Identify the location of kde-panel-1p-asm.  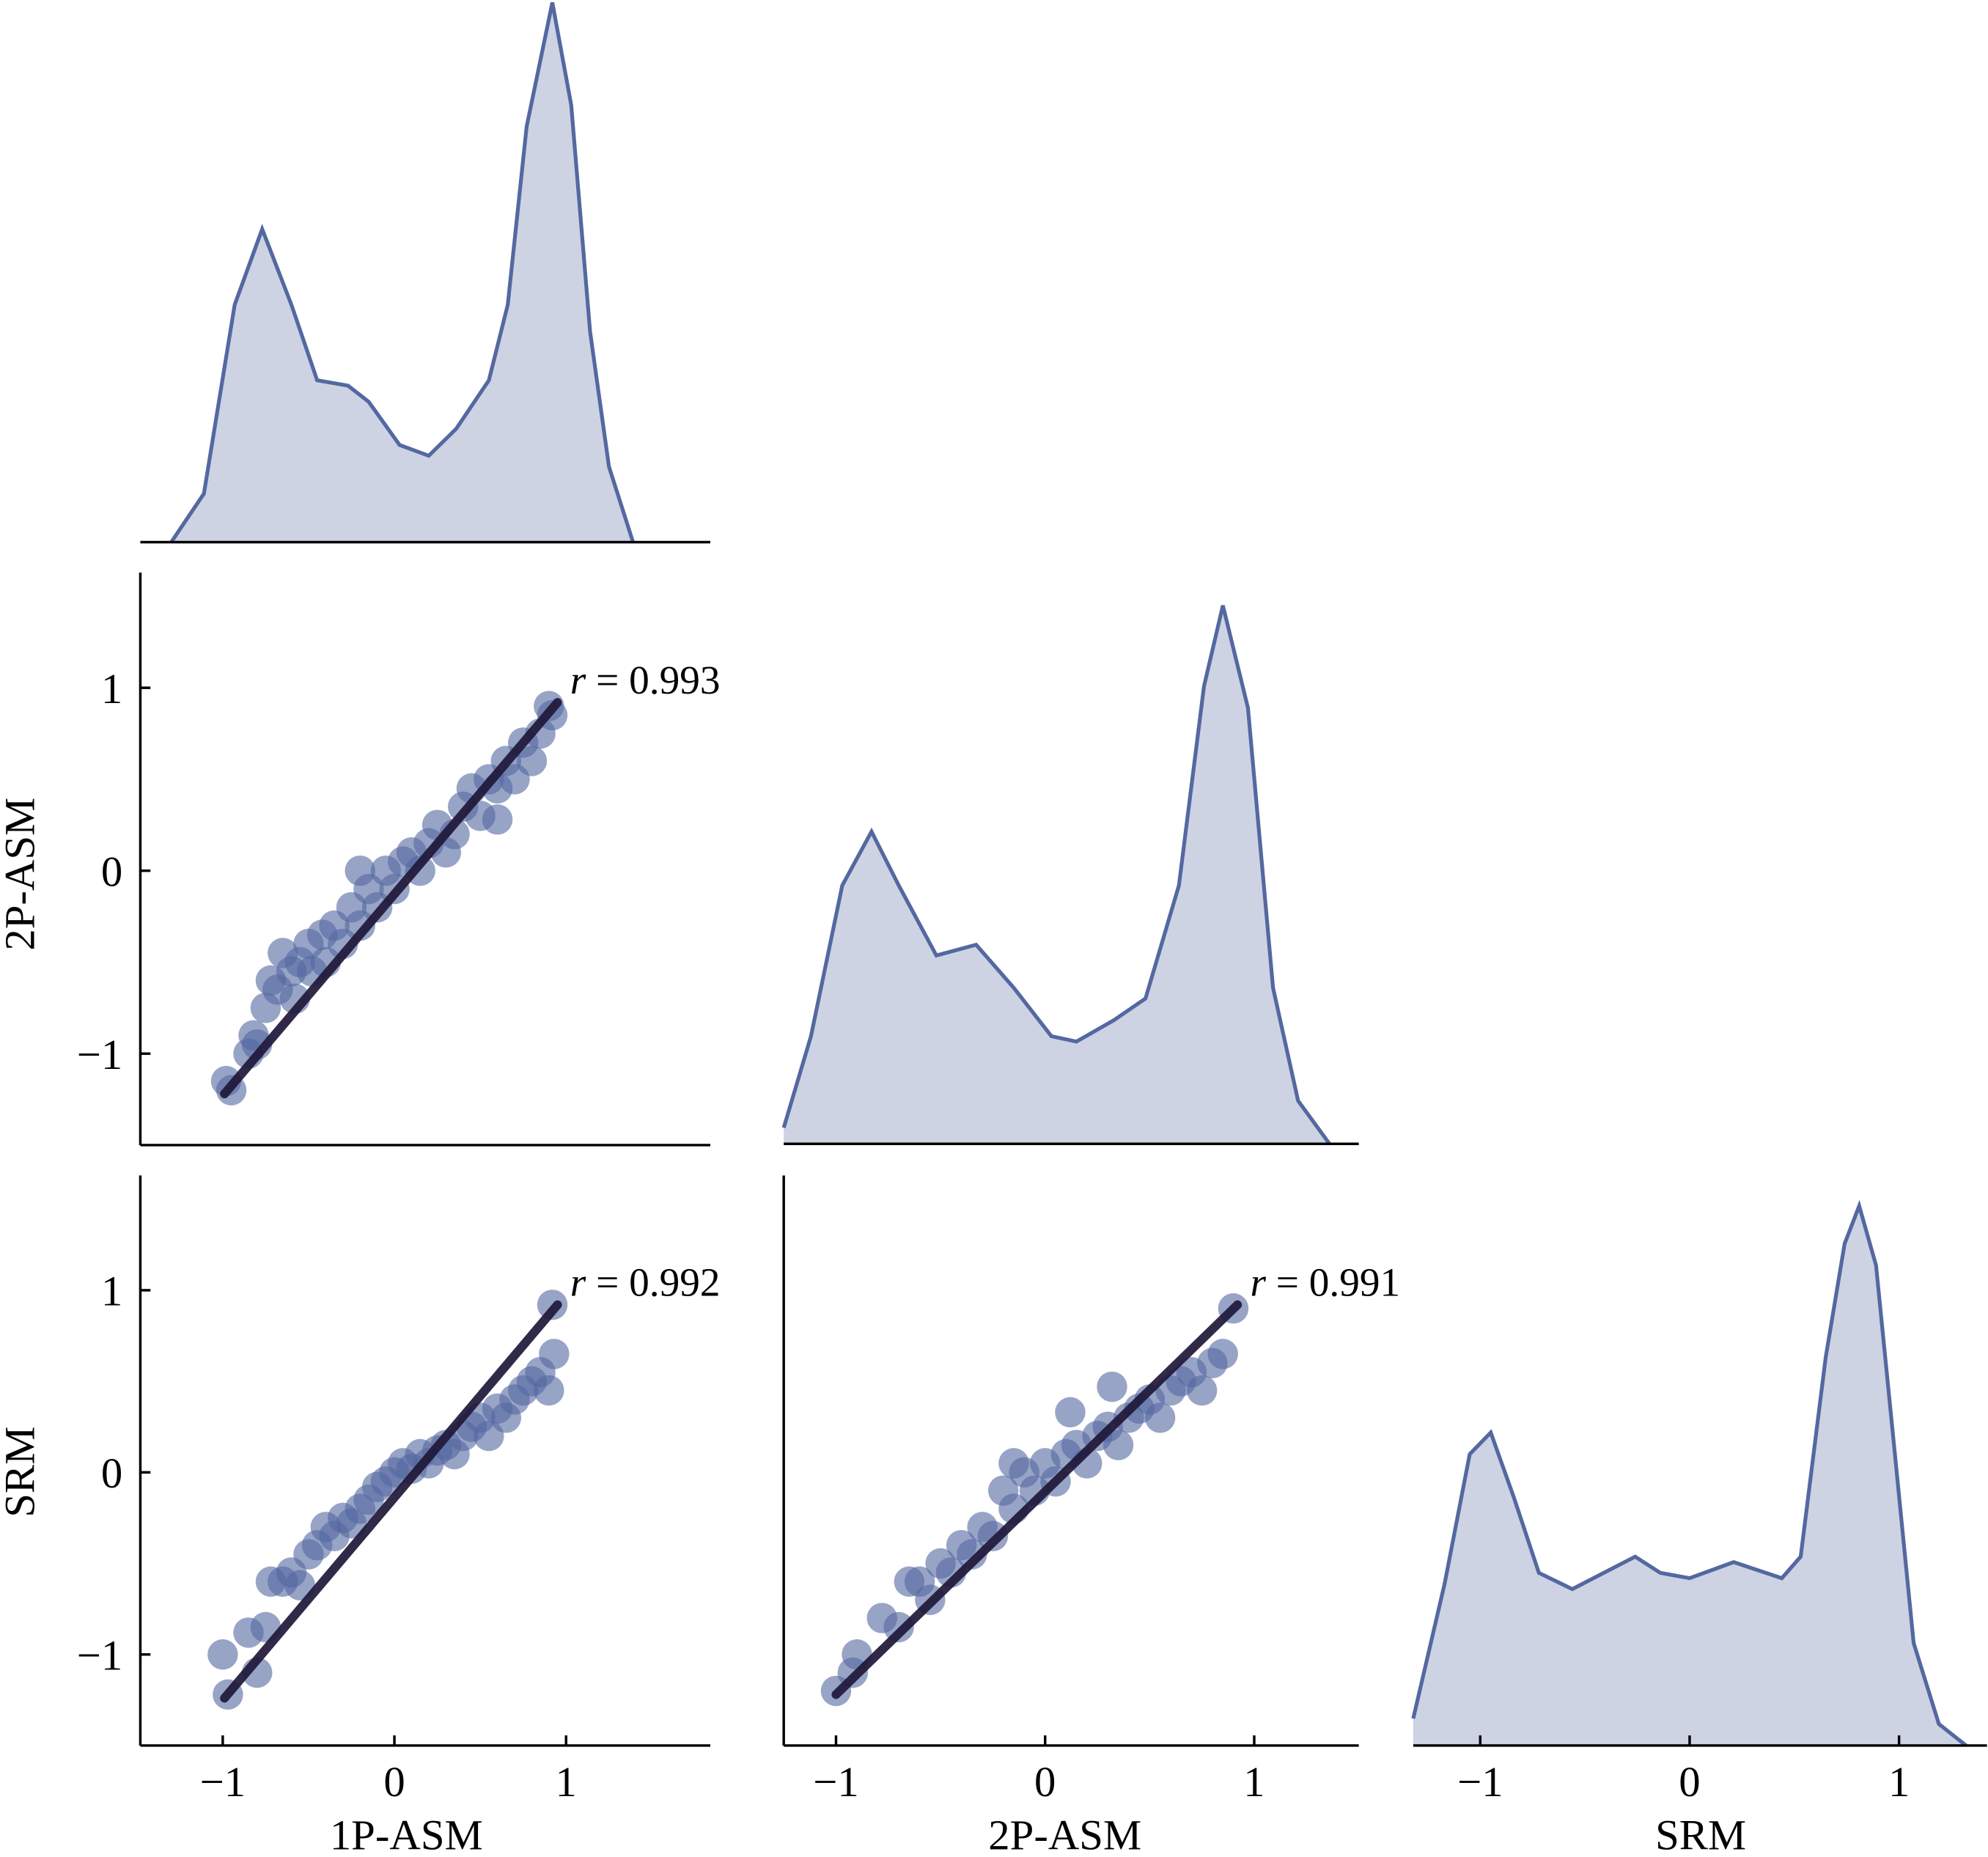
(425, 272).